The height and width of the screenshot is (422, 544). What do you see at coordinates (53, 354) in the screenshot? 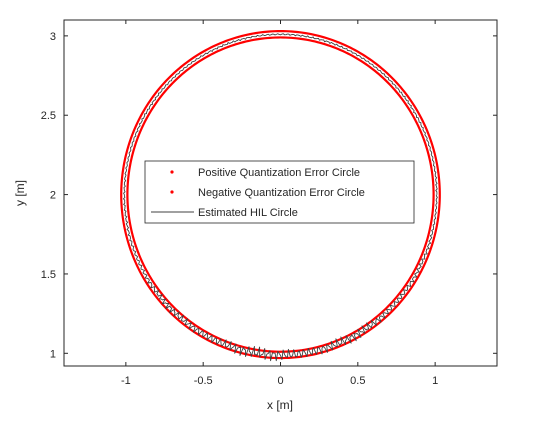
I see `y-tick-label: 1` at bounding box center [53, 354].